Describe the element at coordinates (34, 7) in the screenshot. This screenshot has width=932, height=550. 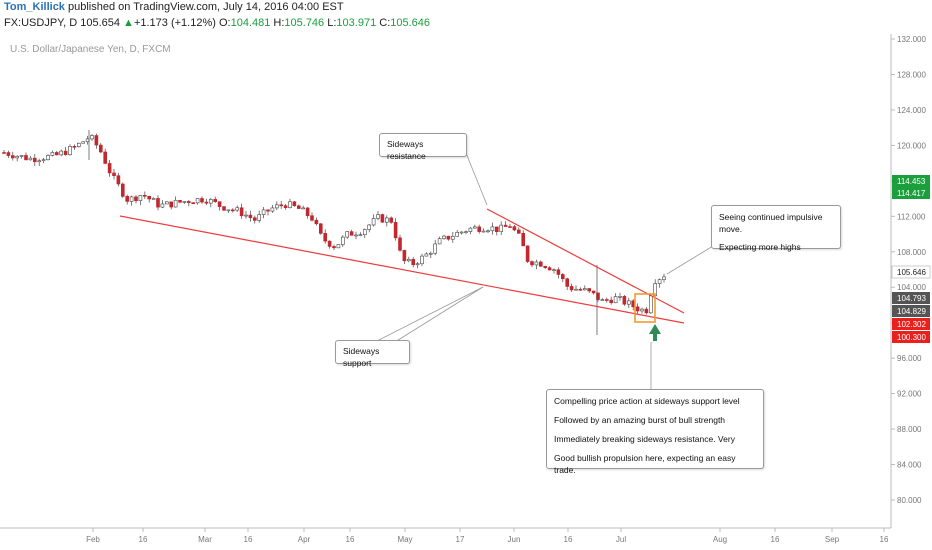
I see `author-link: Tom_Killick` at that location.